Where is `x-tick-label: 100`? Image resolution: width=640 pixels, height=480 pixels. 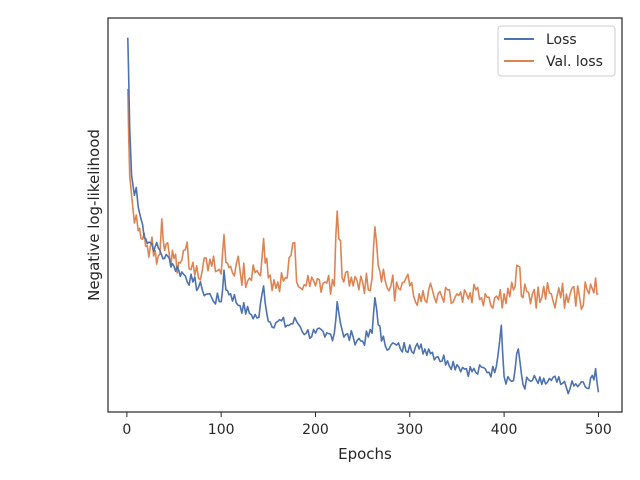 x-tick-label: 100 is located at coordinates (221, 430).